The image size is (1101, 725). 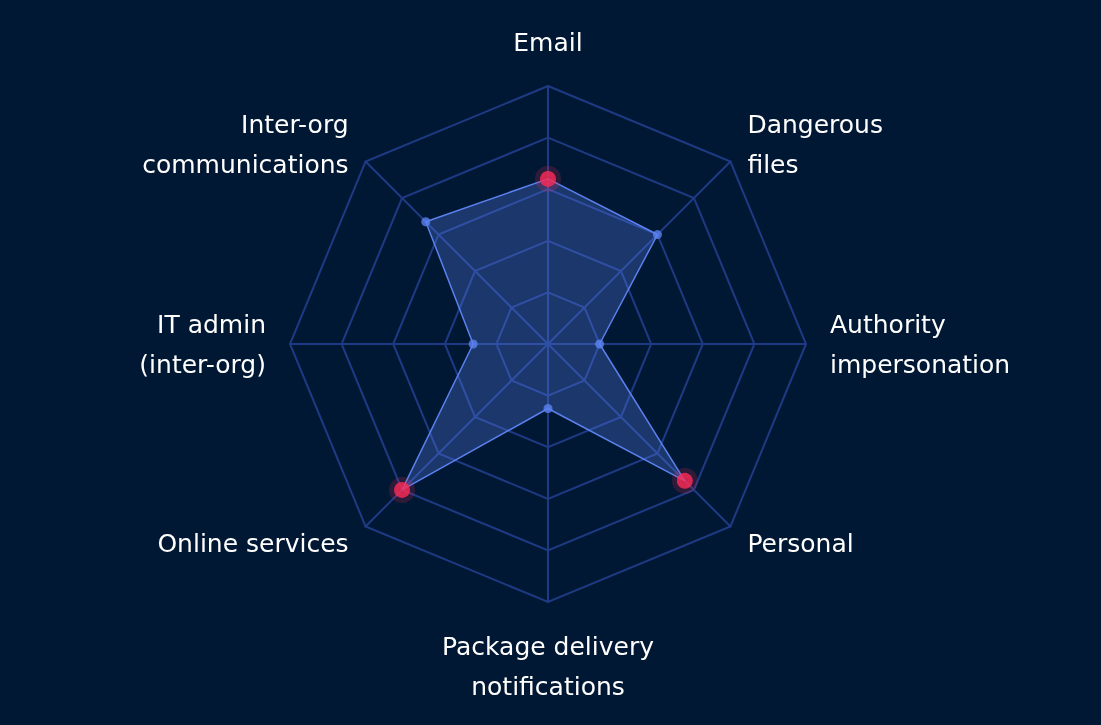 I want to click on spoke-label: Dangerous files, so click(x=815, y=145).